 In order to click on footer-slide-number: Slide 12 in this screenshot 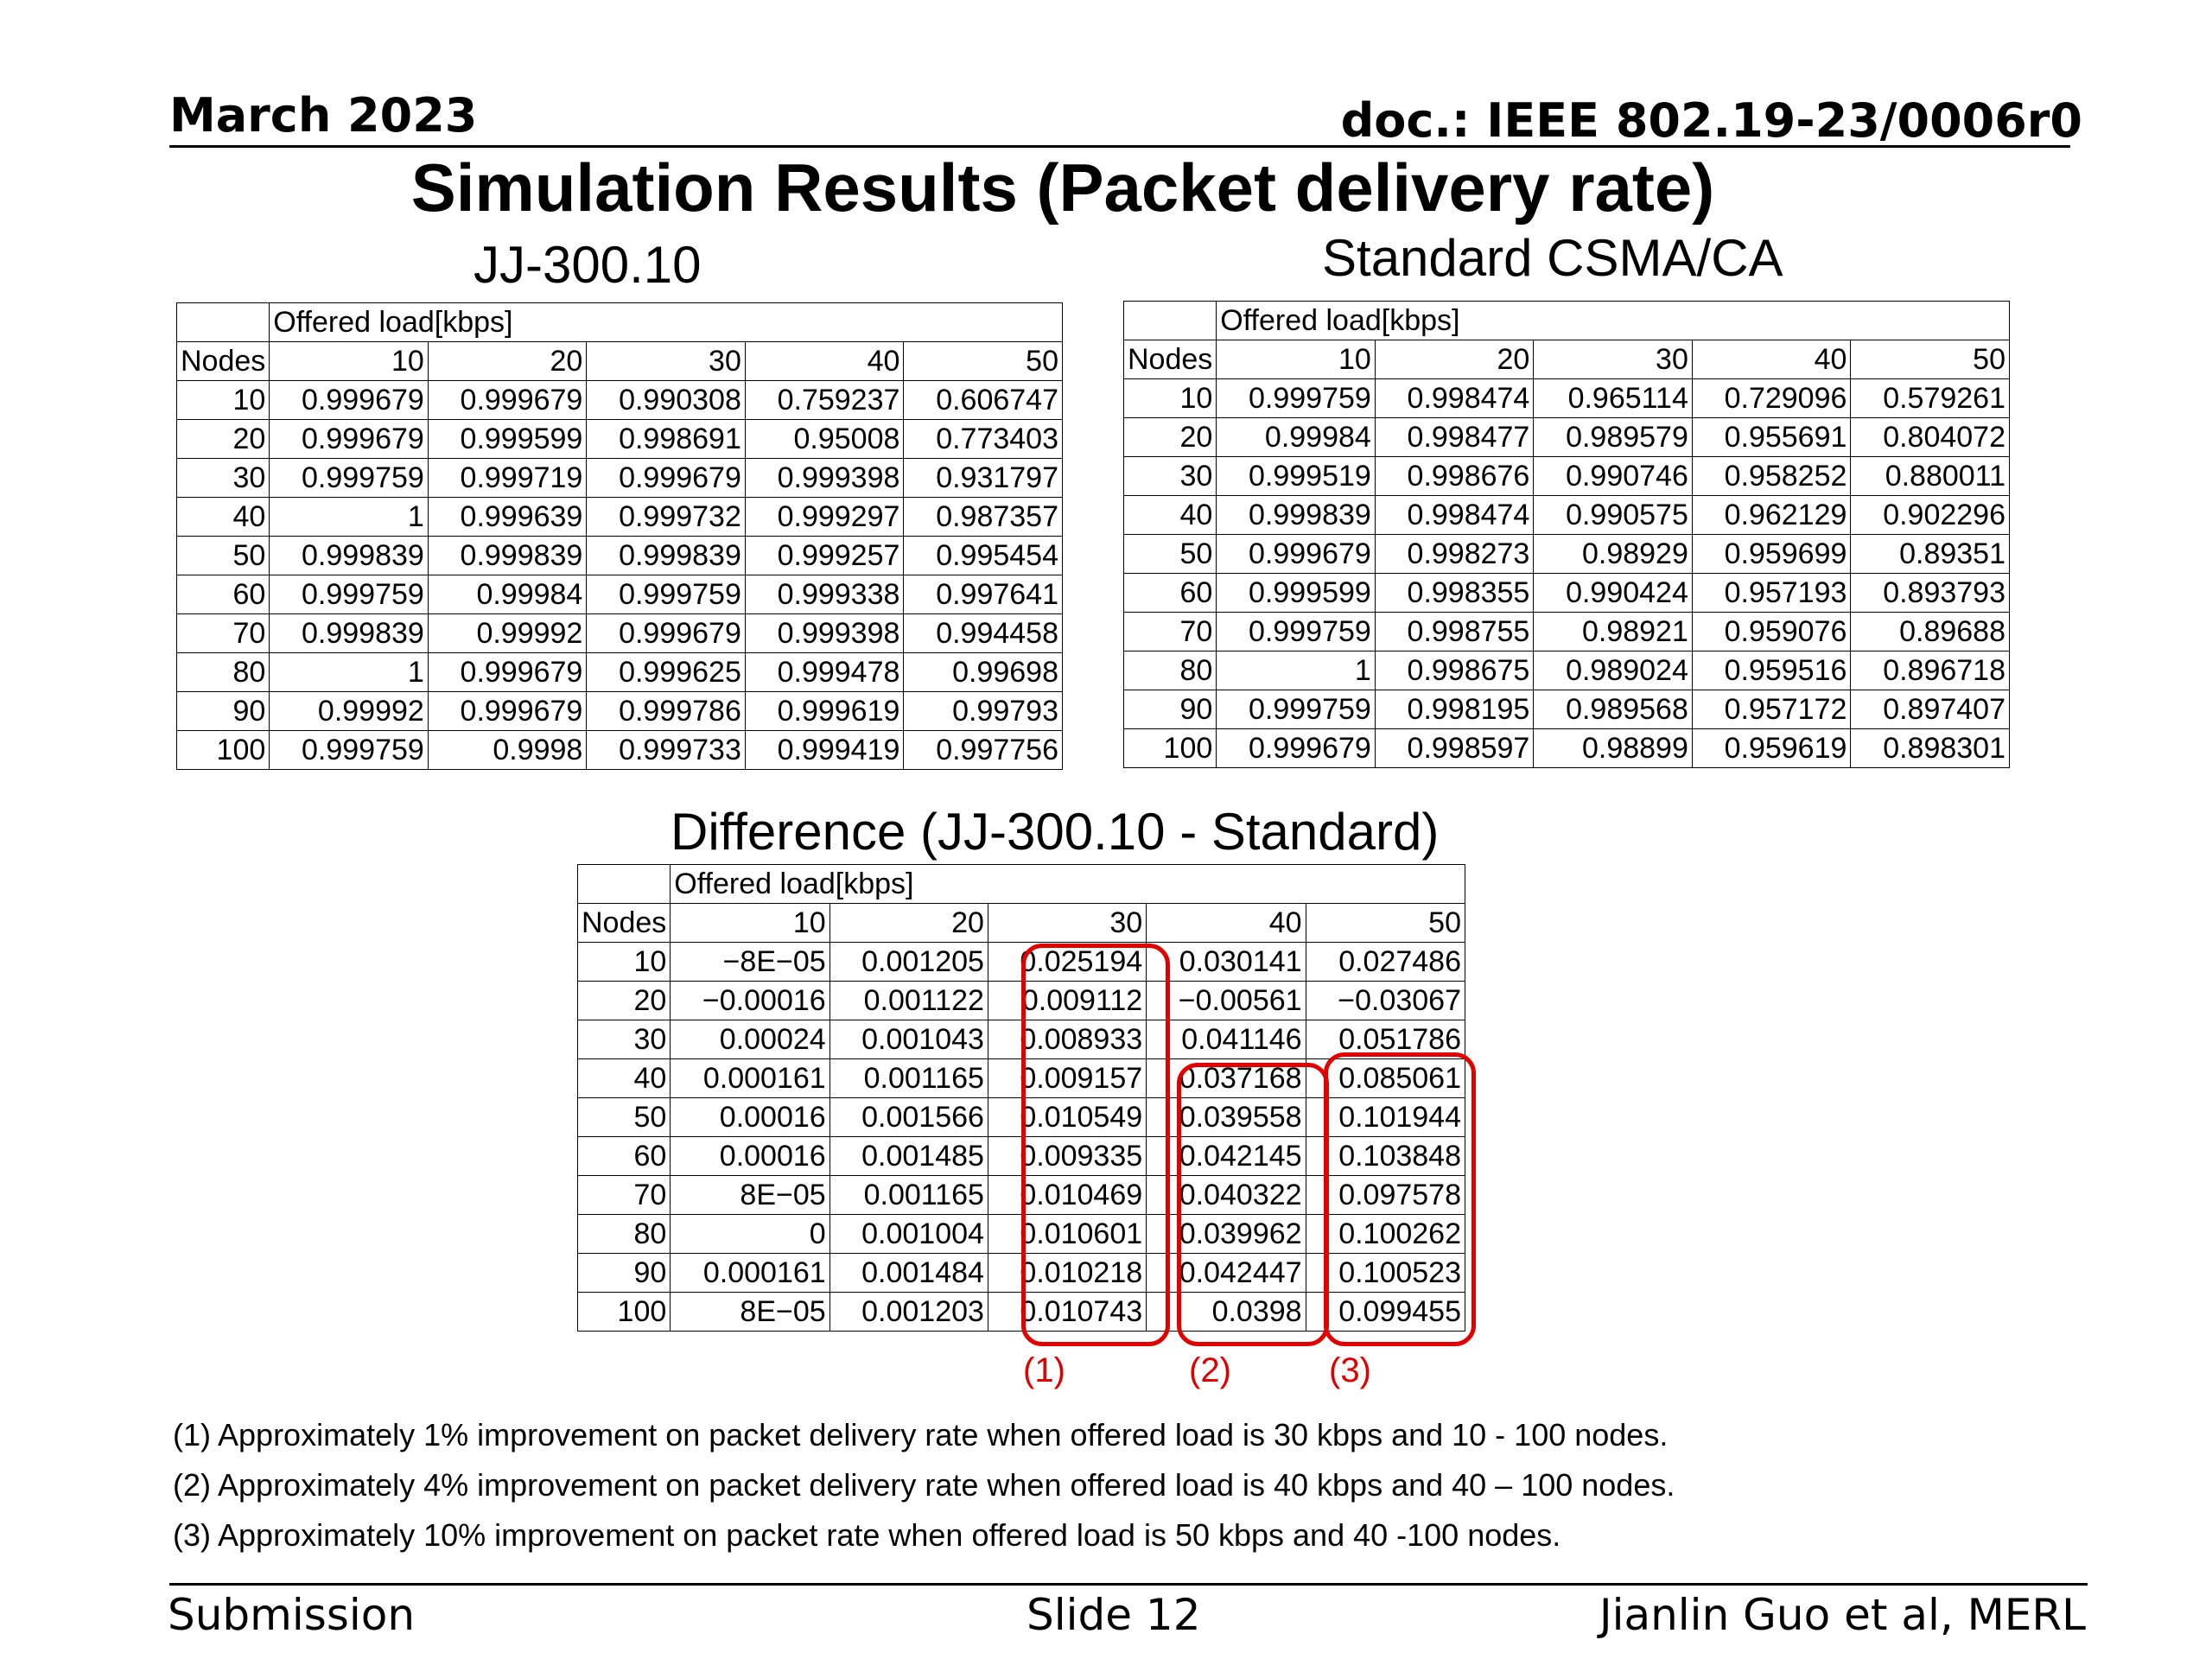, I will do `click(1114, 1615)`.